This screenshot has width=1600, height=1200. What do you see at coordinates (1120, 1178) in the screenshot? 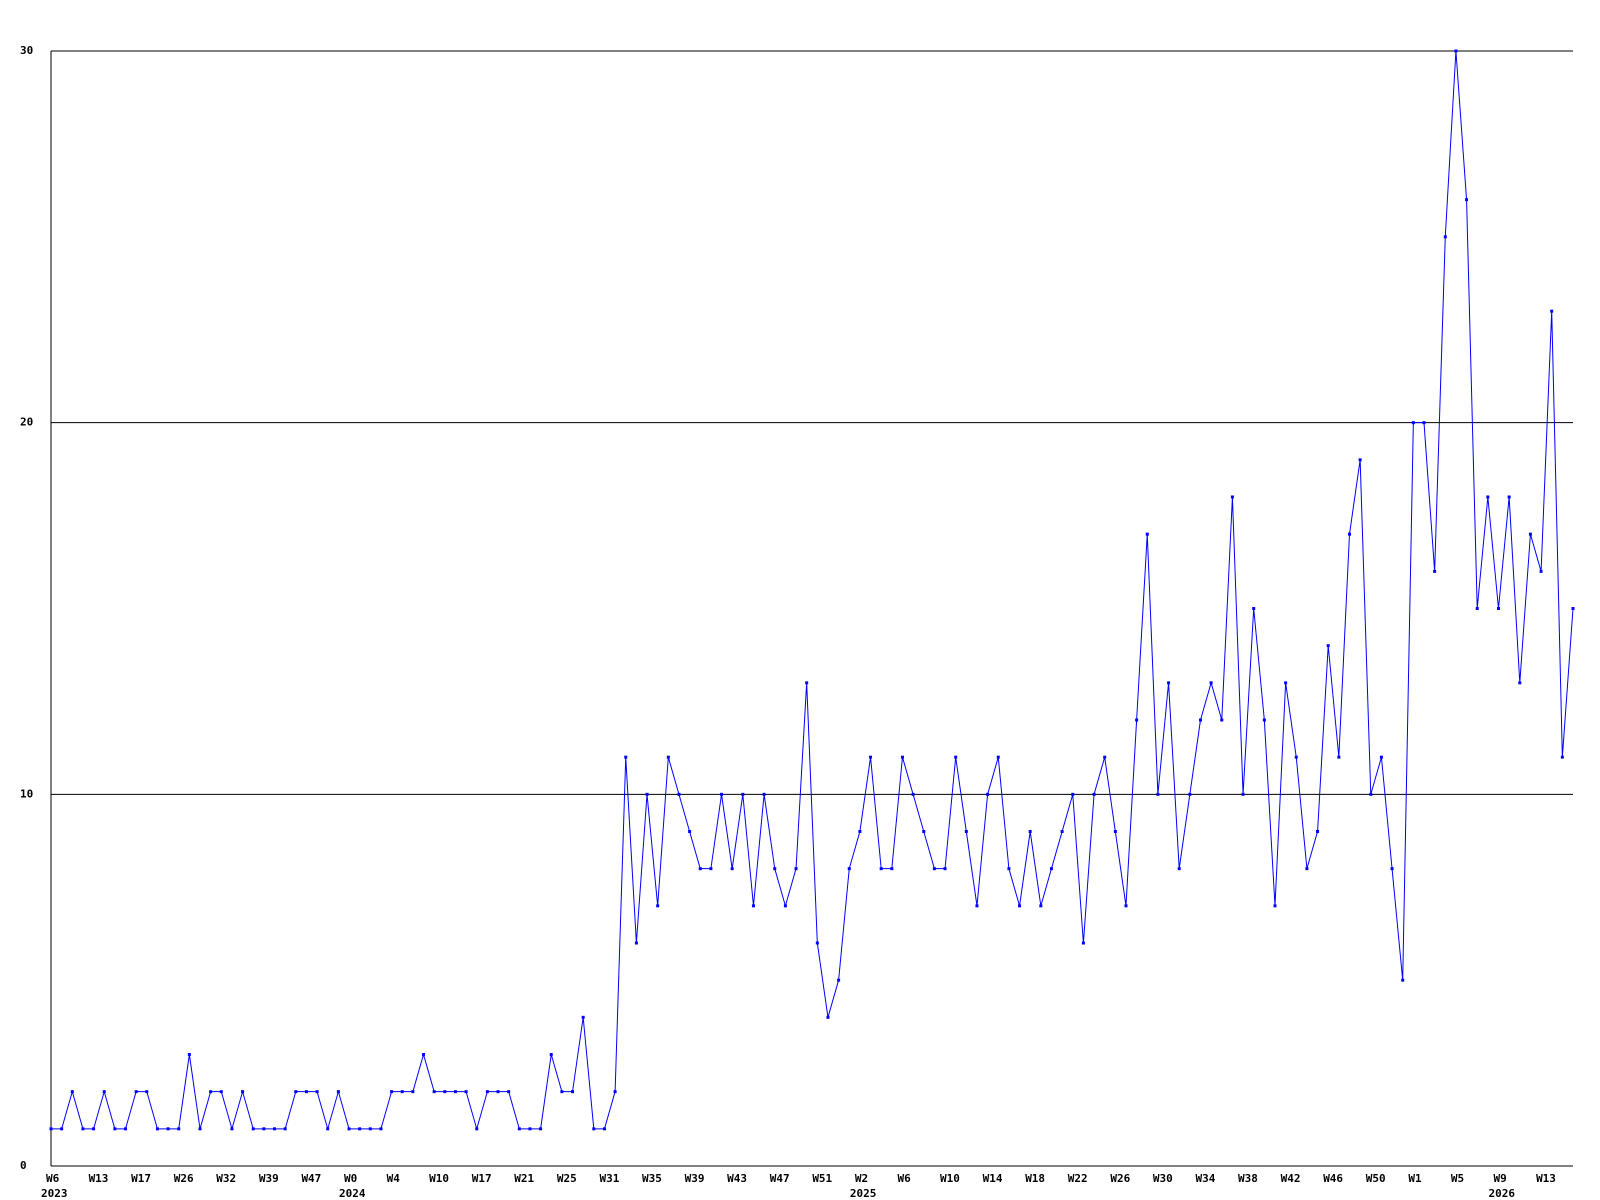
I see `x-tick-label: W26` at bounding box center [1120, 1178].